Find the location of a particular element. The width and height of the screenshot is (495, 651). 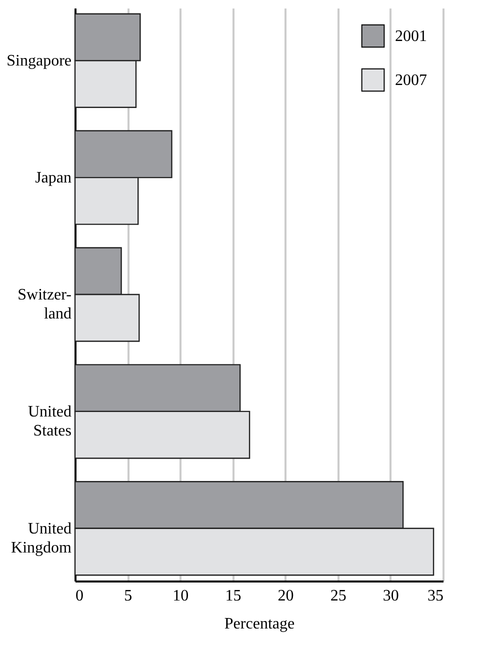

y-tick-label: Singapore is located at coordinates (39, 61).